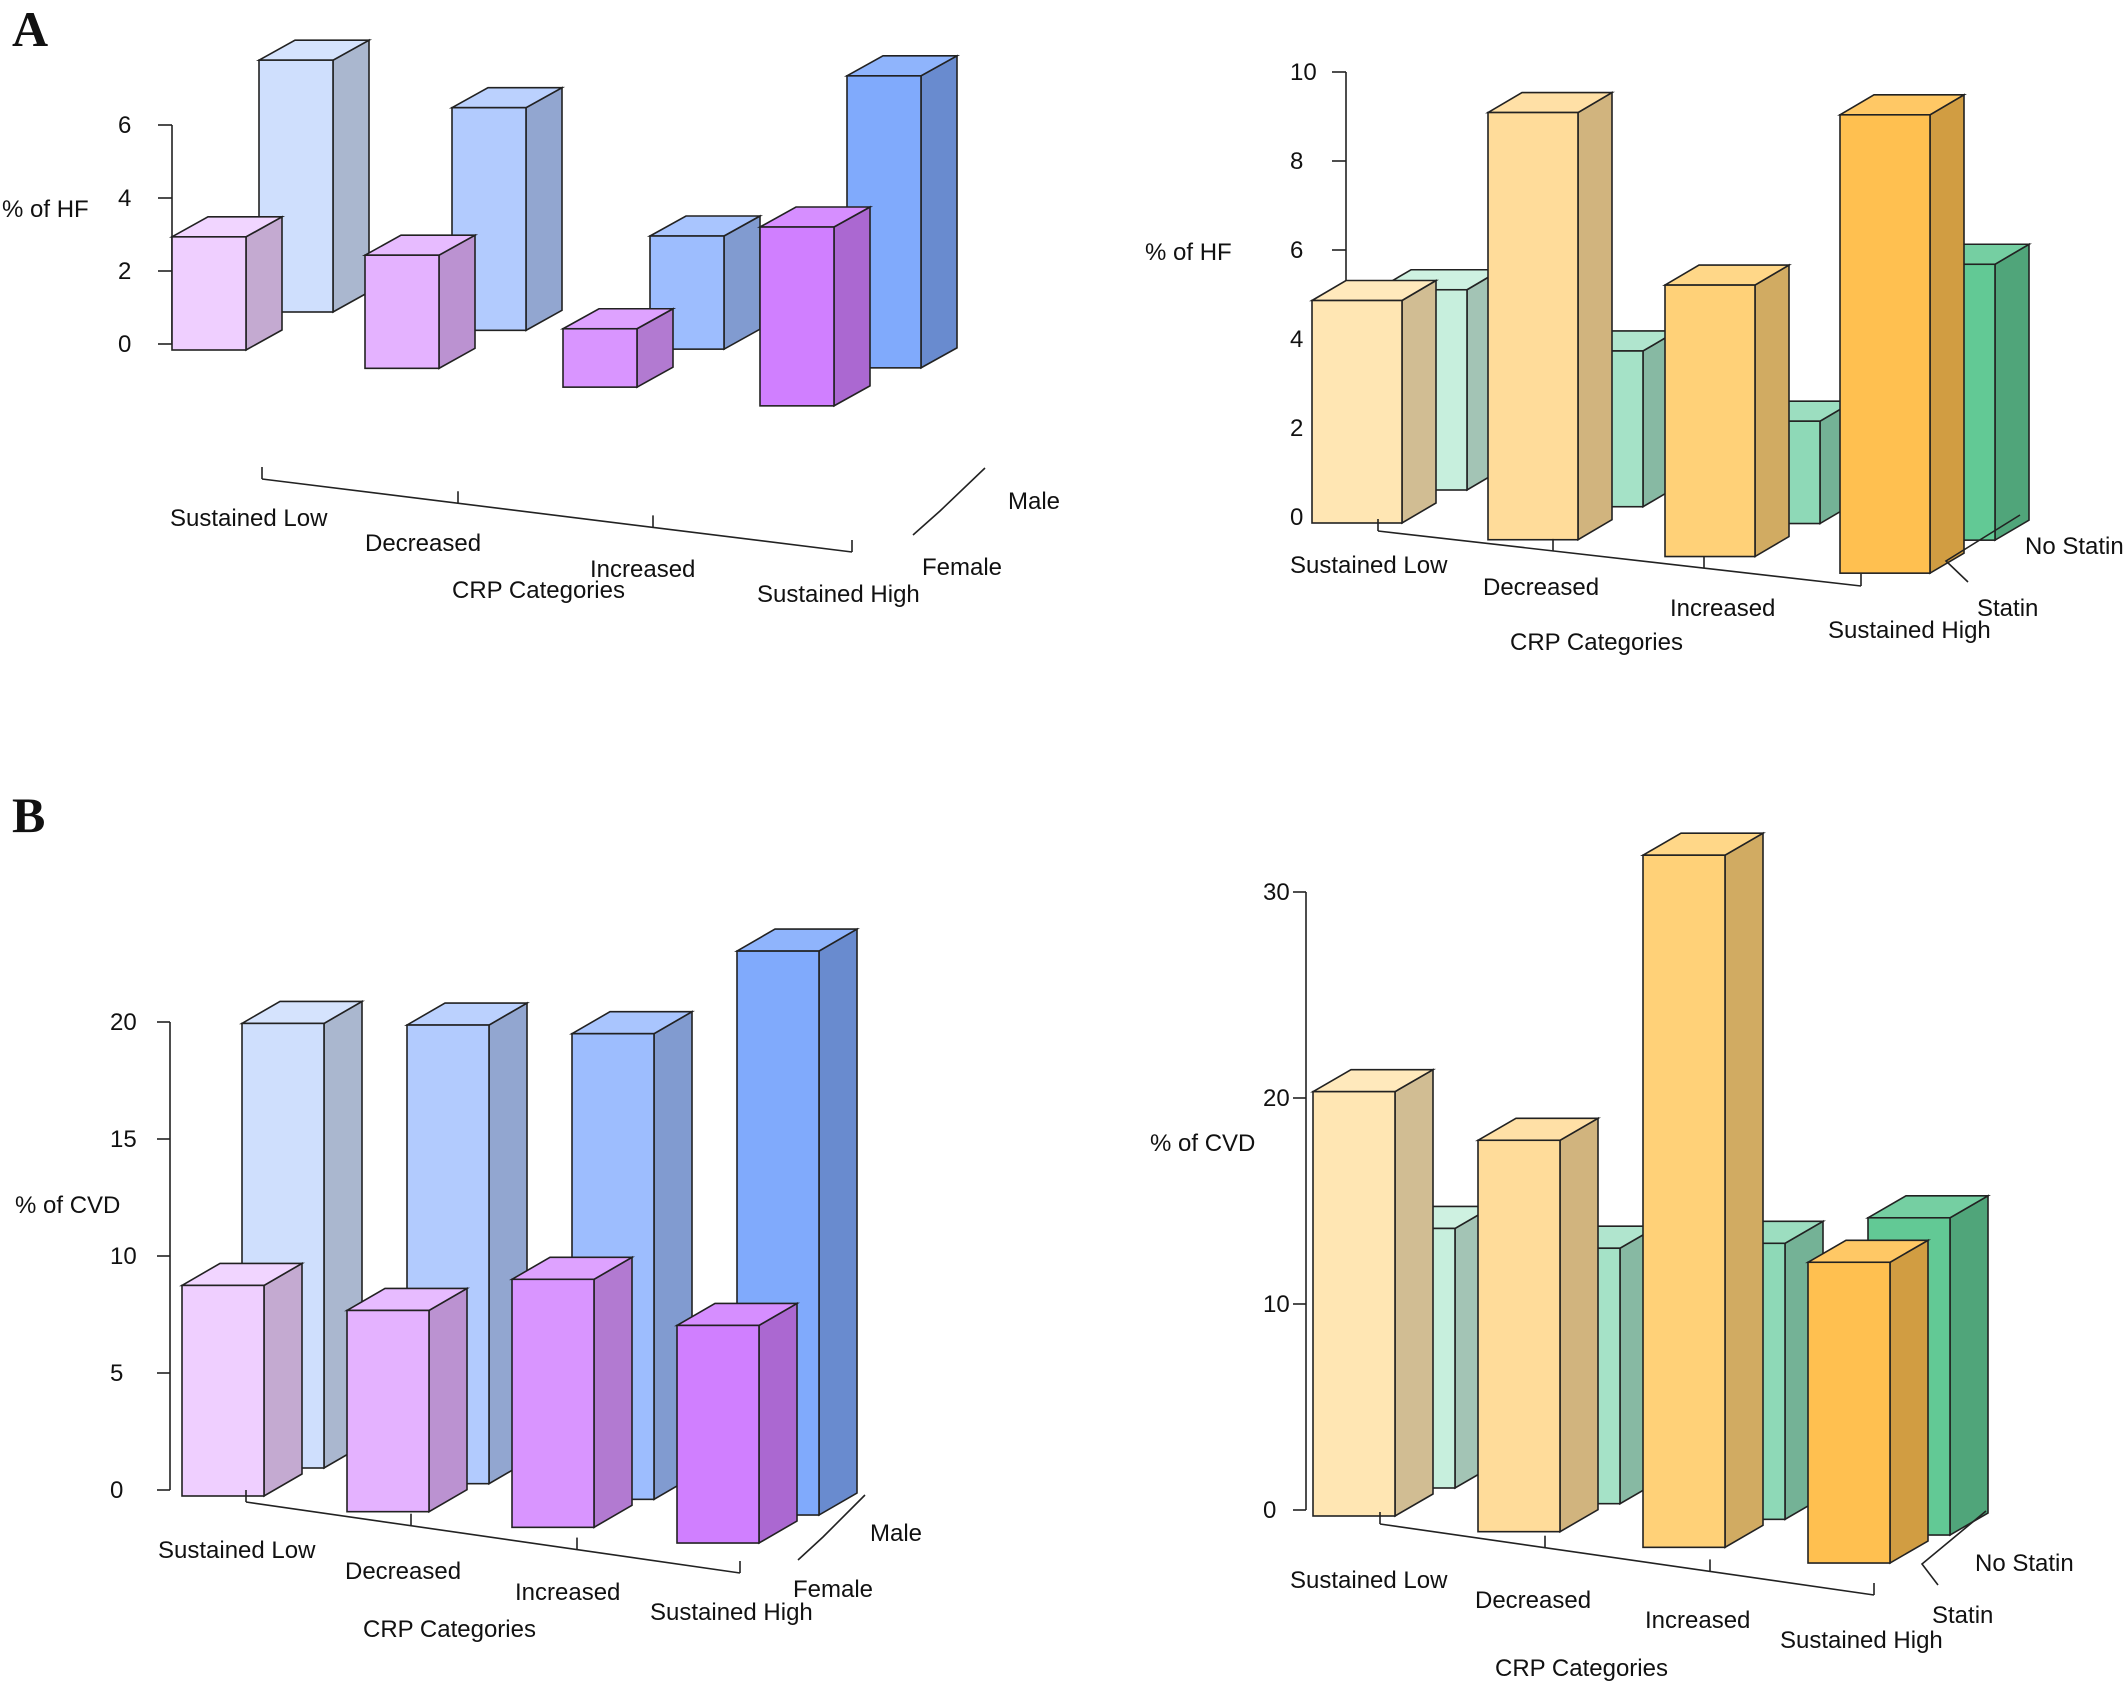 The image size is (2128, 1696). Describe the element at coordinates (30, 29) in the screenshot. I see `panel-letter-a: A` at that location.